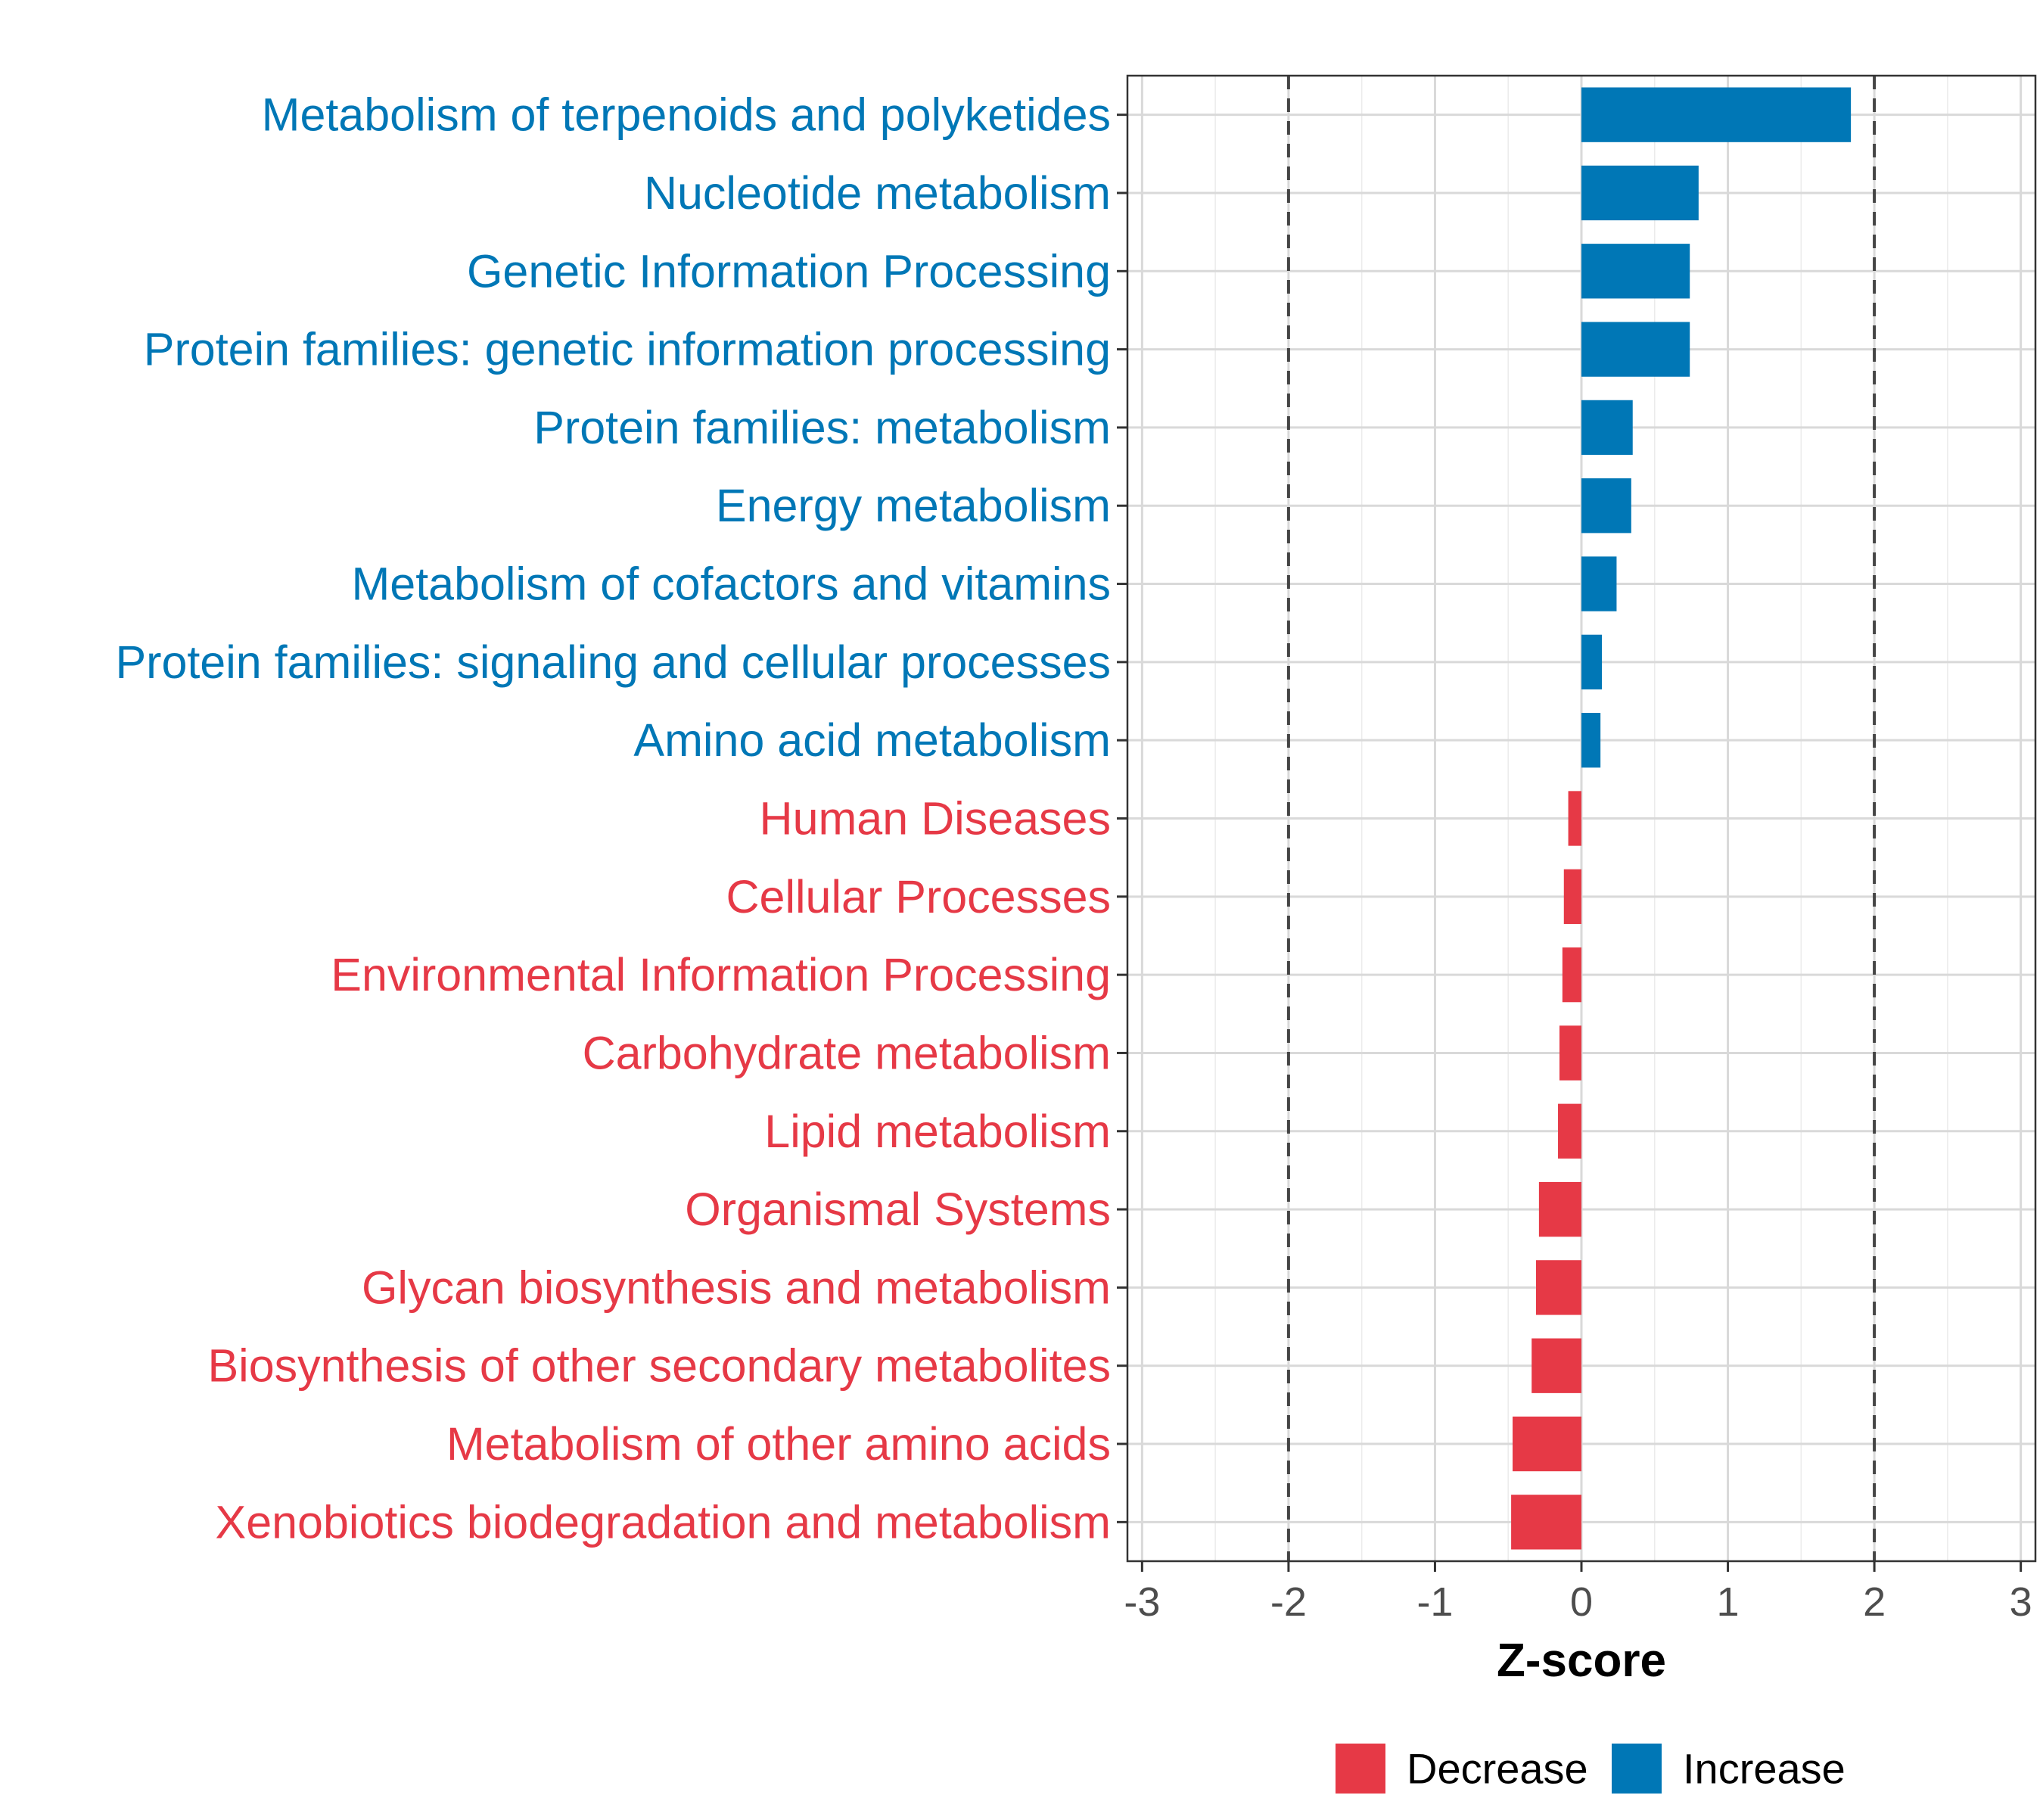 This screenshot has width=2043, height=1820. I want to click on y-tick-label: Glycan biosynthesis and metabolism, so click(737, 1288).